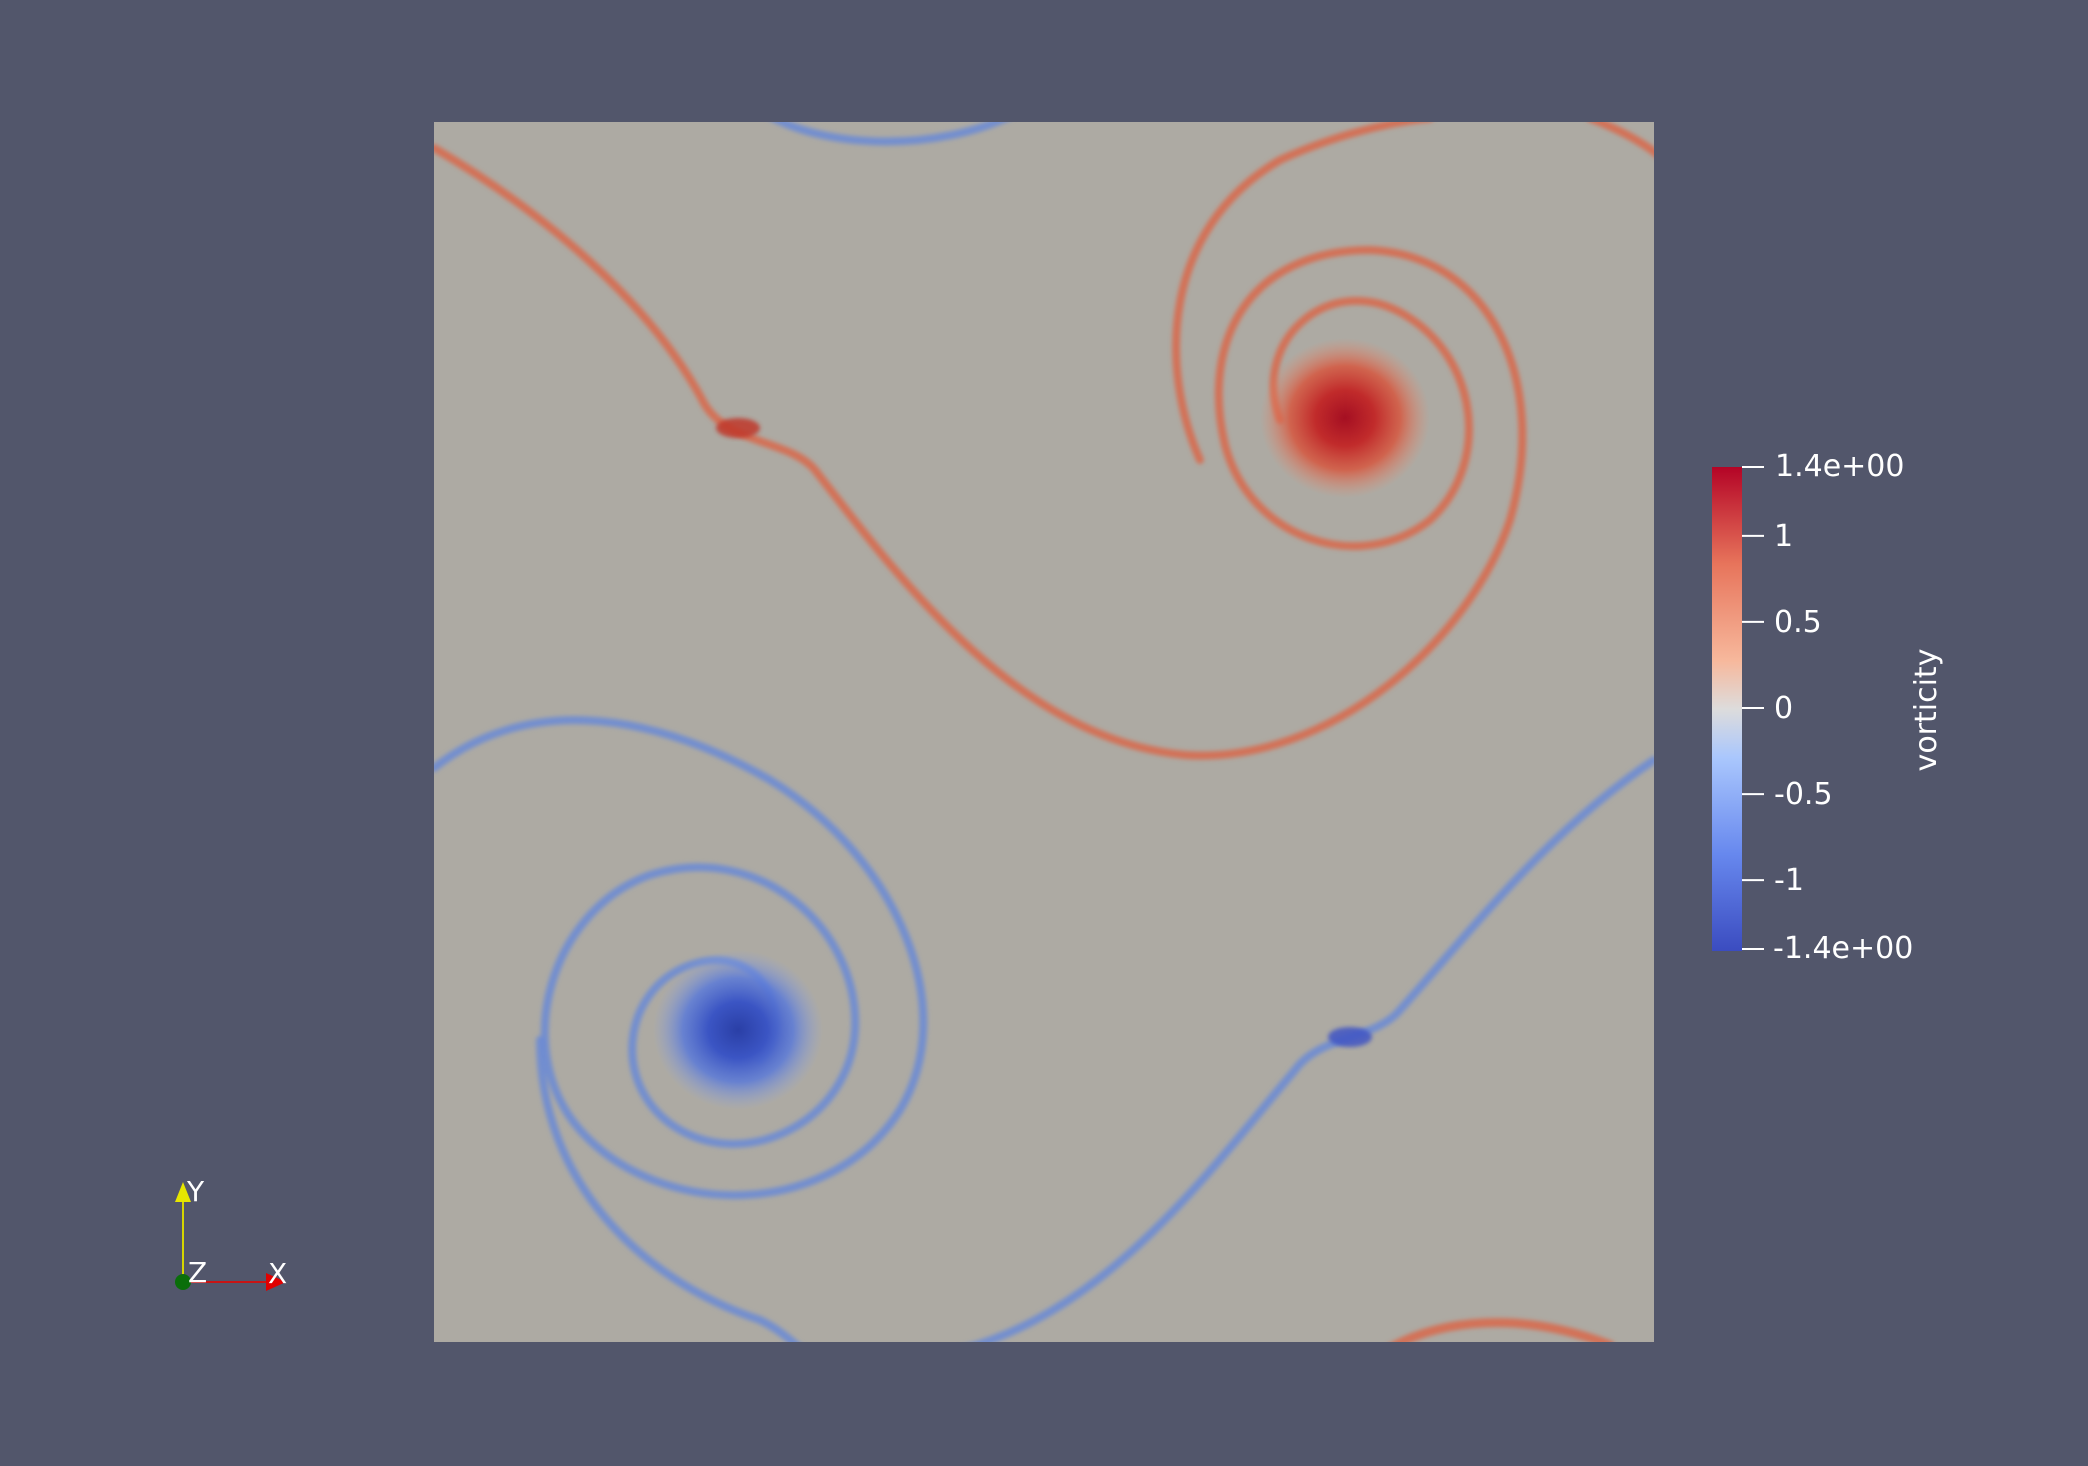 The width and height of the screenshot is (2088, 1466). I want to click on negative-vortex-core, so click(738, 1030).